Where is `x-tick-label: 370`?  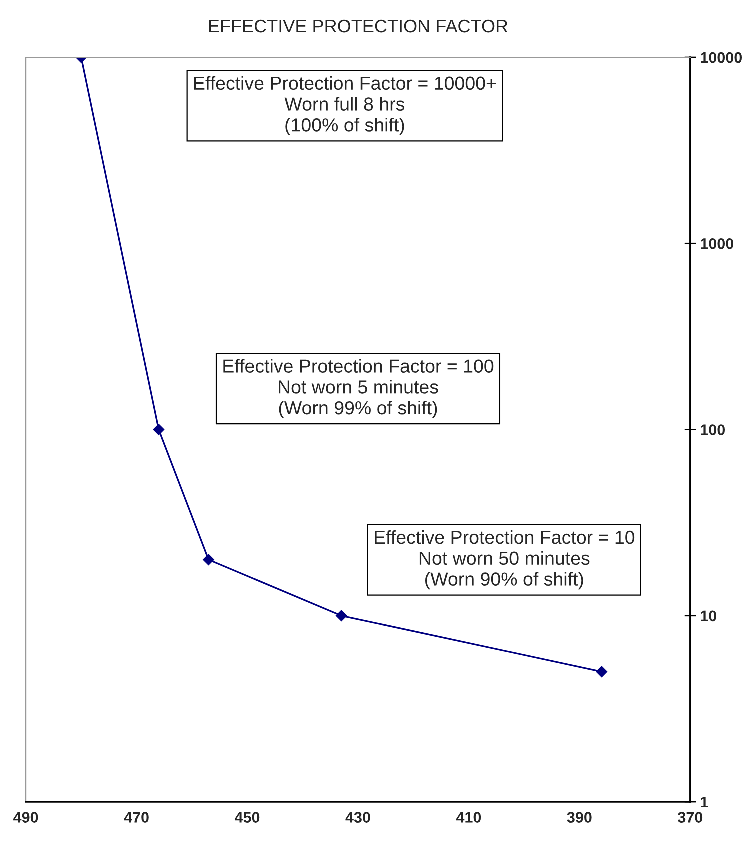
x-tick-label: 370 is located at coordinates (690, 817).